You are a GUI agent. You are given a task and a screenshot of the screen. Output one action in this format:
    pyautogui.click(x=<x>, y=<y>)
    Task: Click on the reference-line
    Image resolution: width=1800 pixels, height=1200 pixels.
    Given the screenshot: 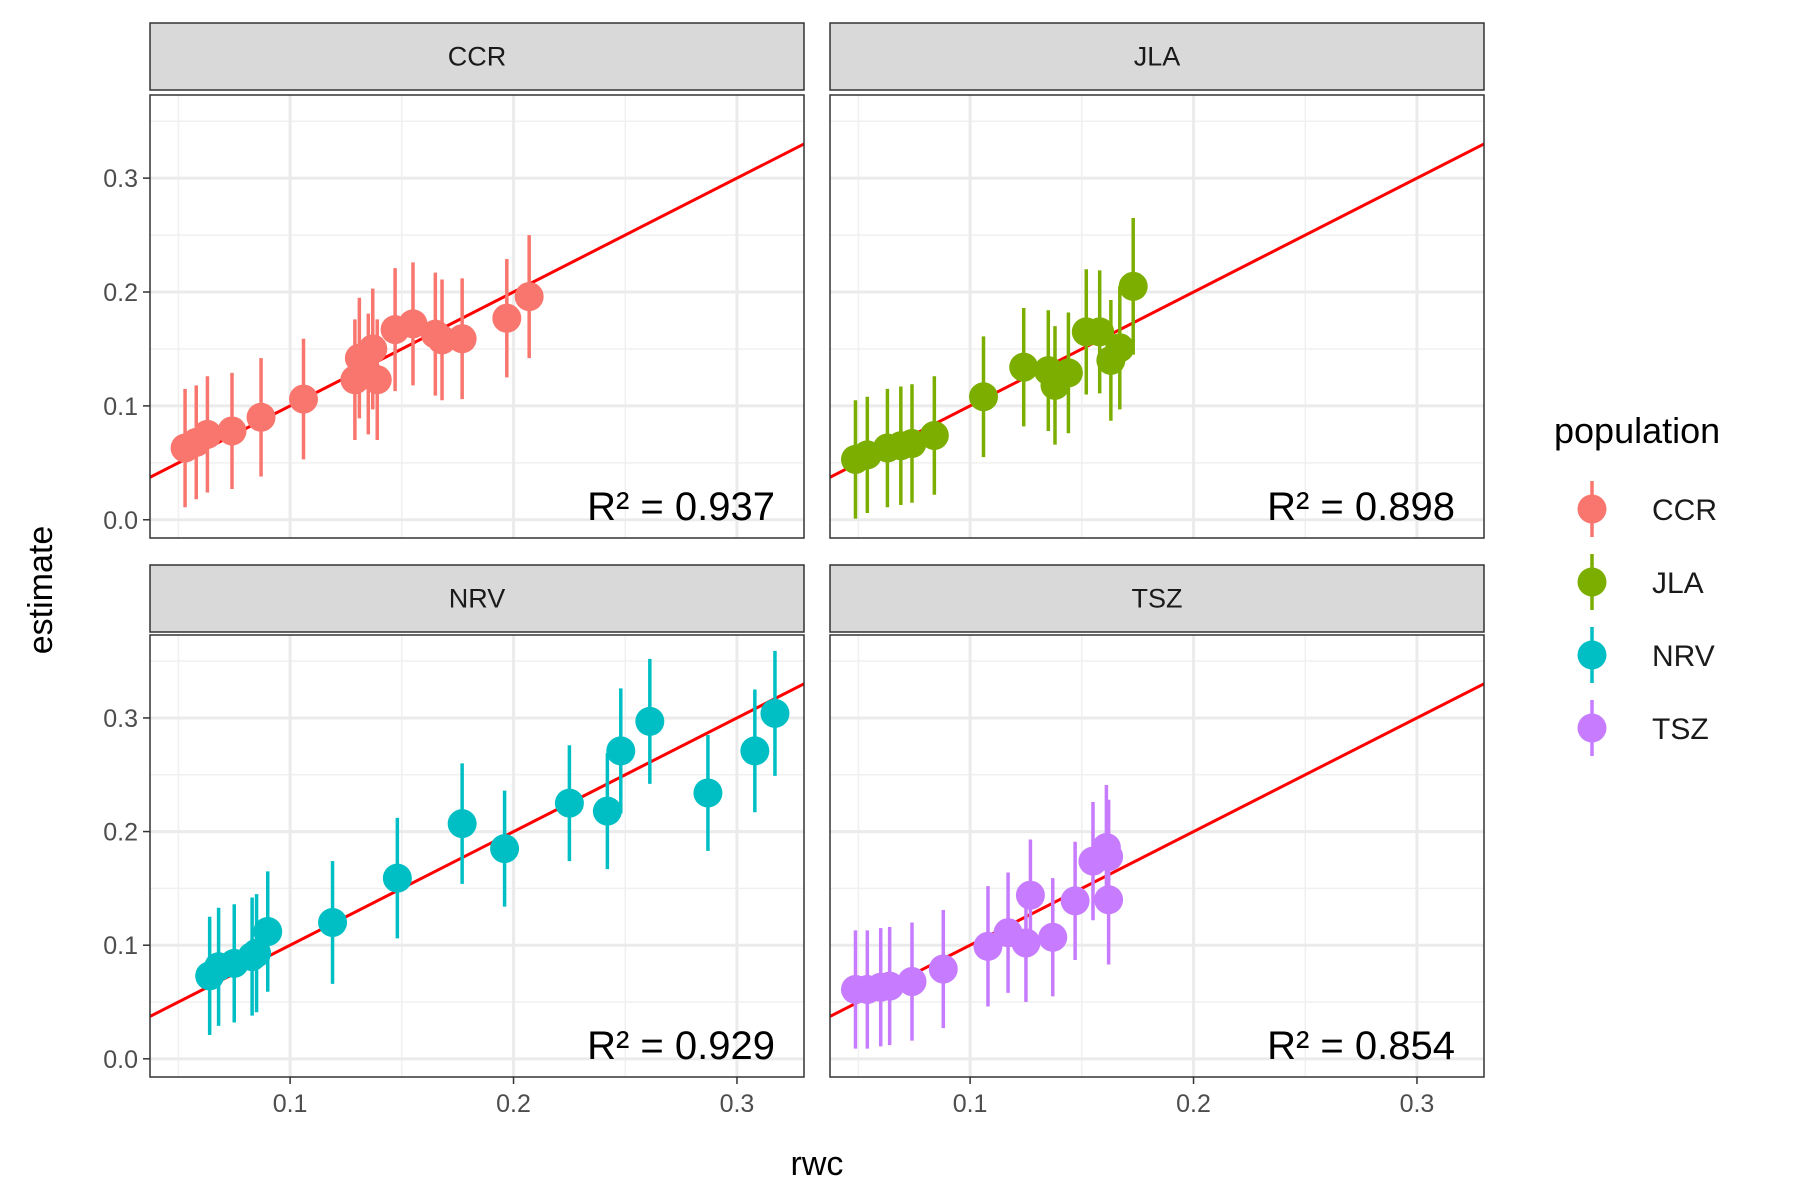 What is the action you would take?
    pyautogui.click(x=1157, y=310)
    